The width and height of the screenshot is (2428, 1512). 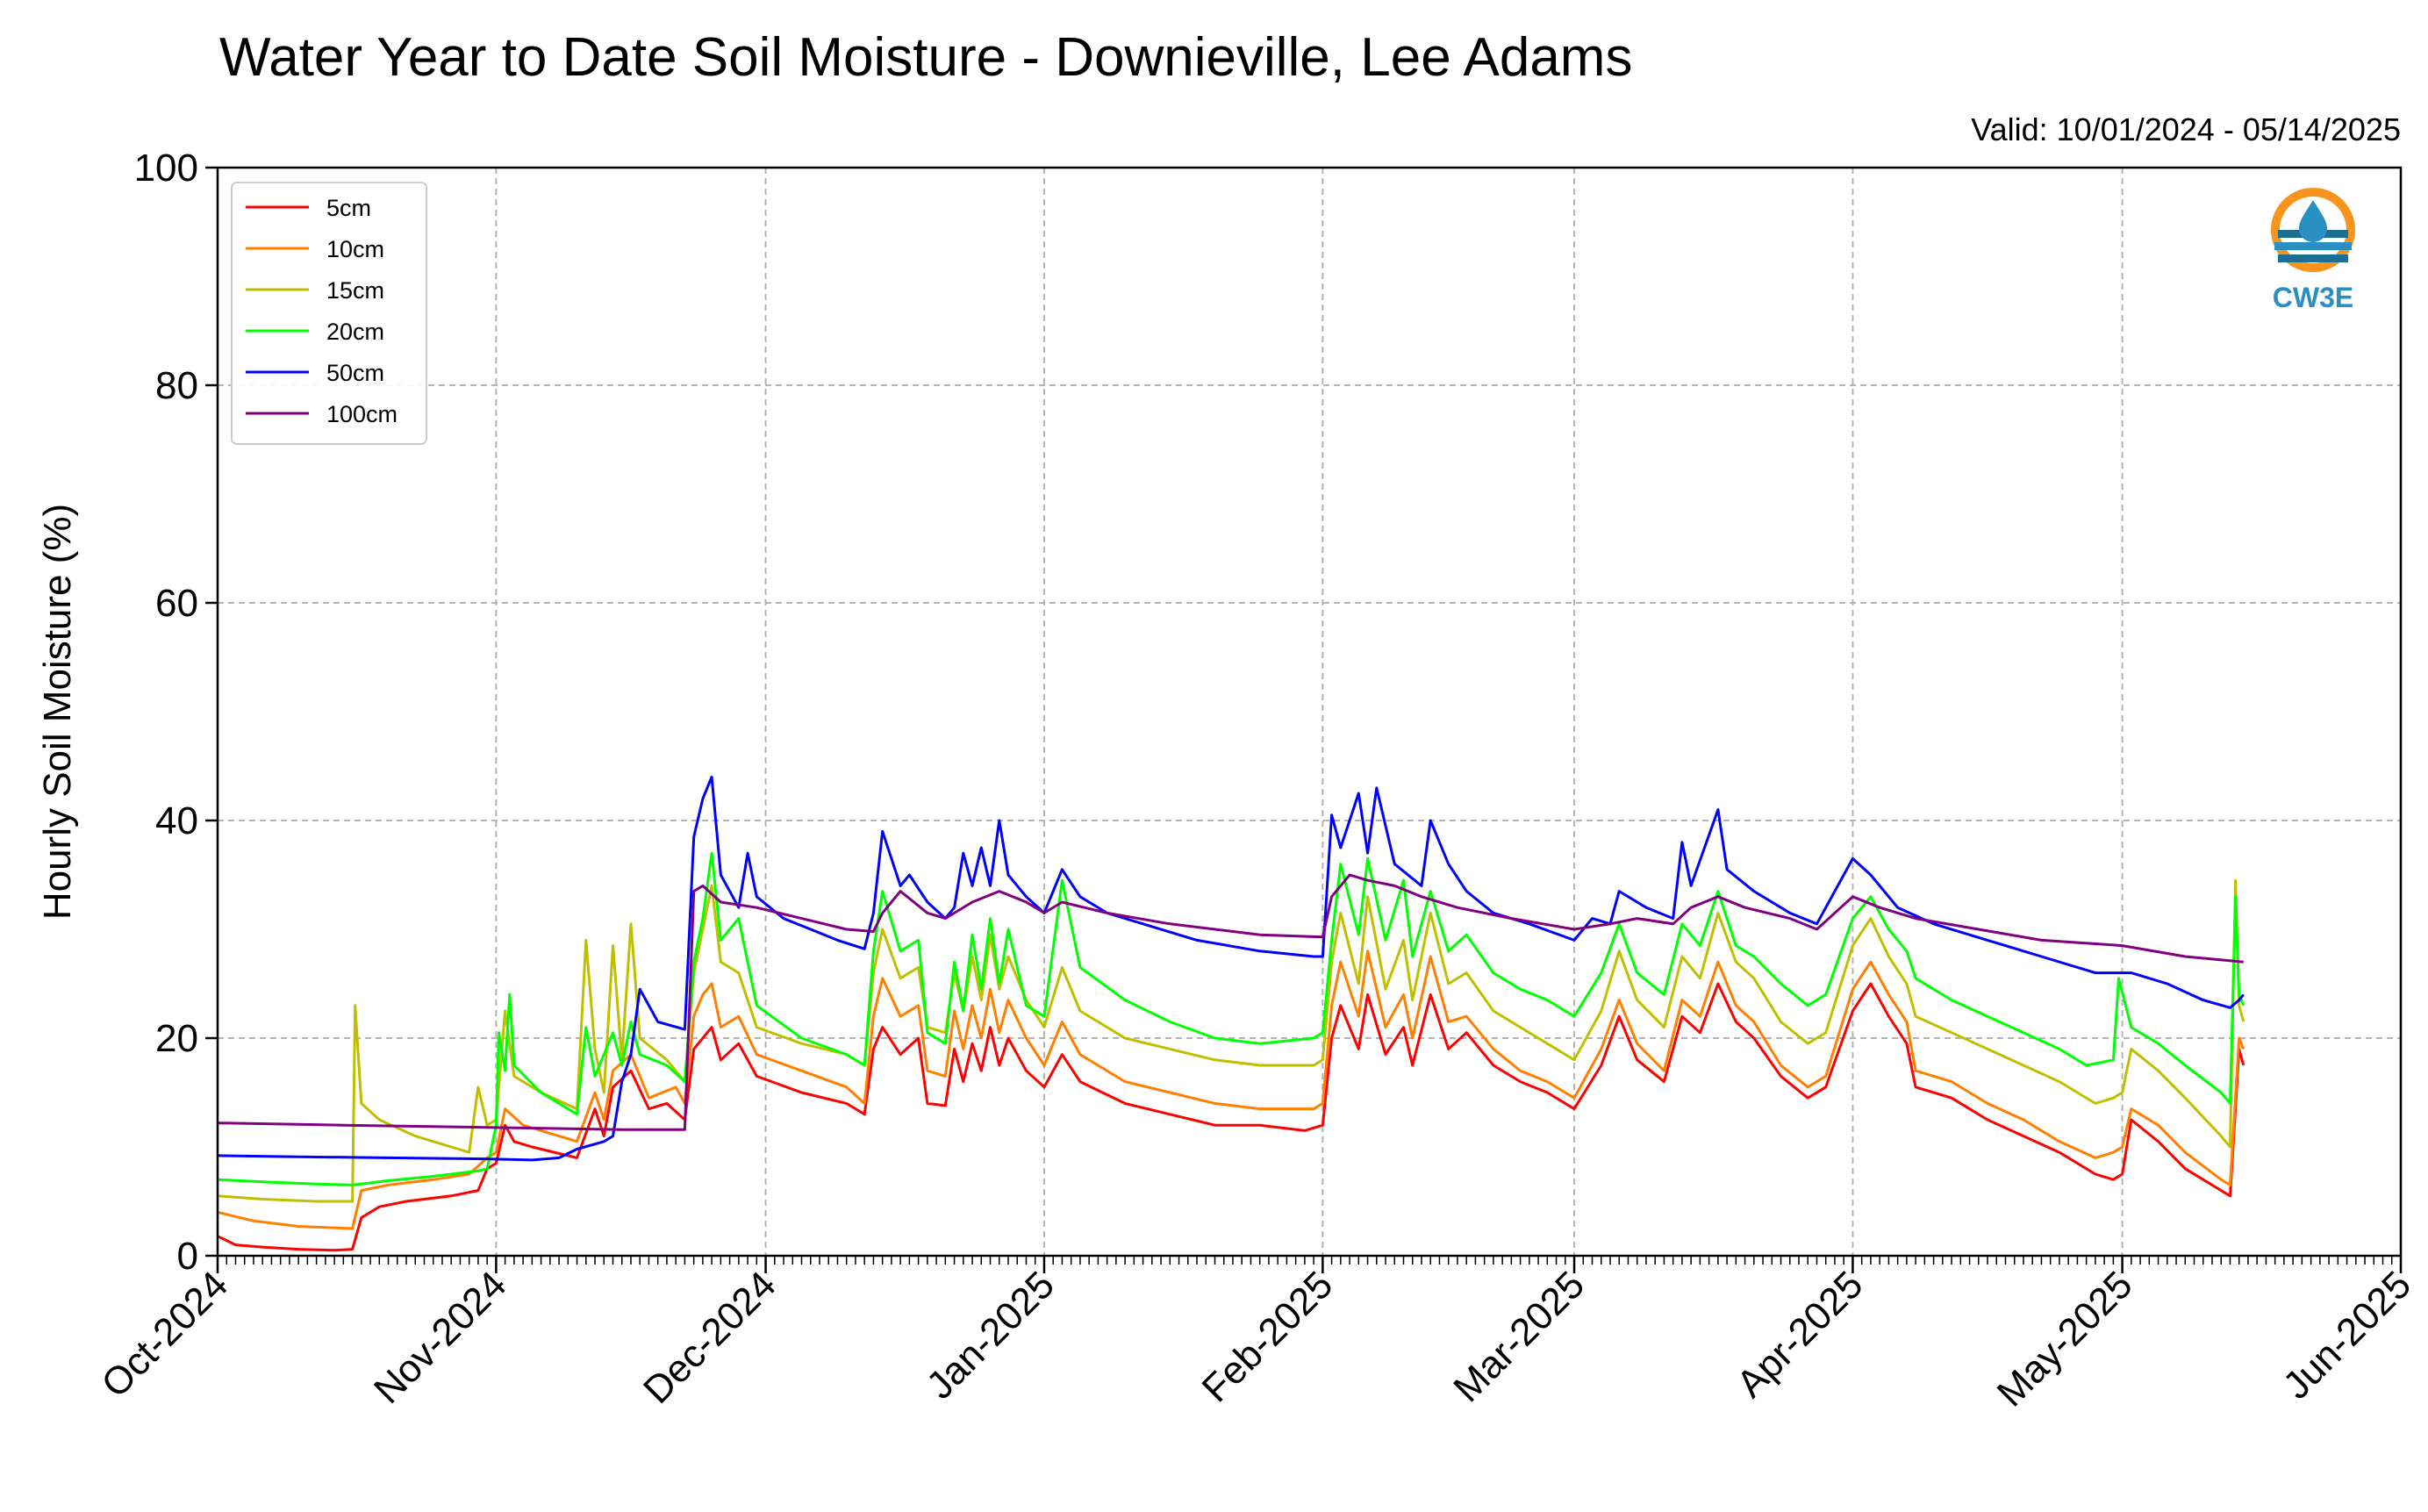 I want to click on chart-valid-range: Valid: 10/01/2024 - 05/14/2025, so click(x=2186, y=129).